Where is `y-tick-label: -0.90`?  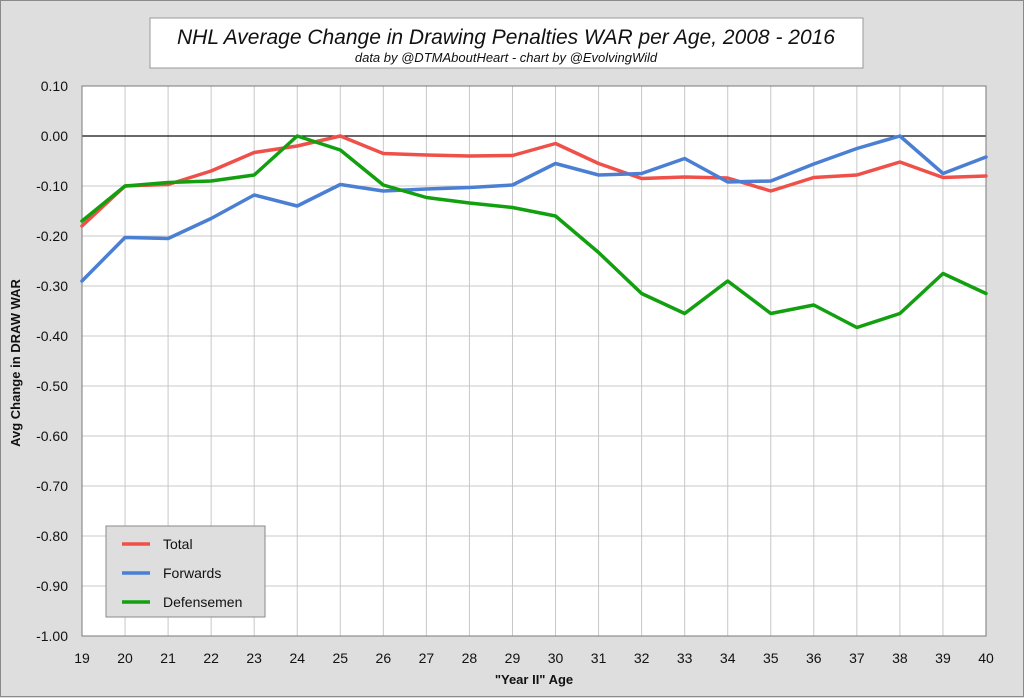 y-tick-label: -0.90 is located at coordinates (52, 586).